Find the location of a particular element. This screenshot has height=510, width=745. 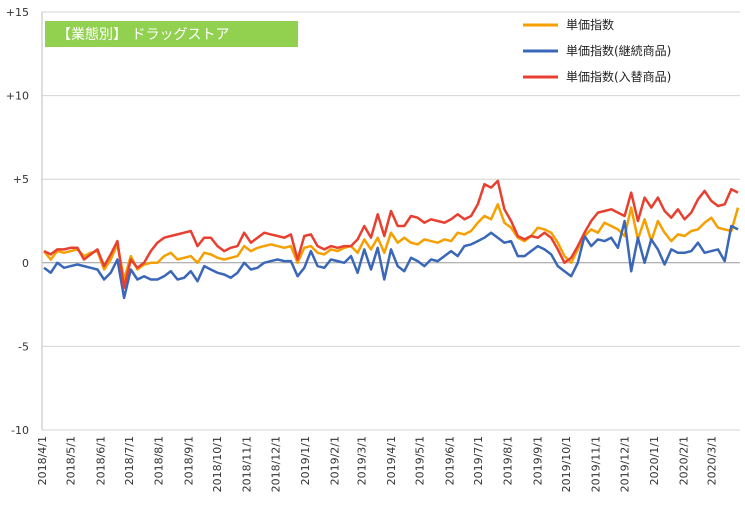

x-tick-label: 2019/10/1 is located at coordinates (566, 464).